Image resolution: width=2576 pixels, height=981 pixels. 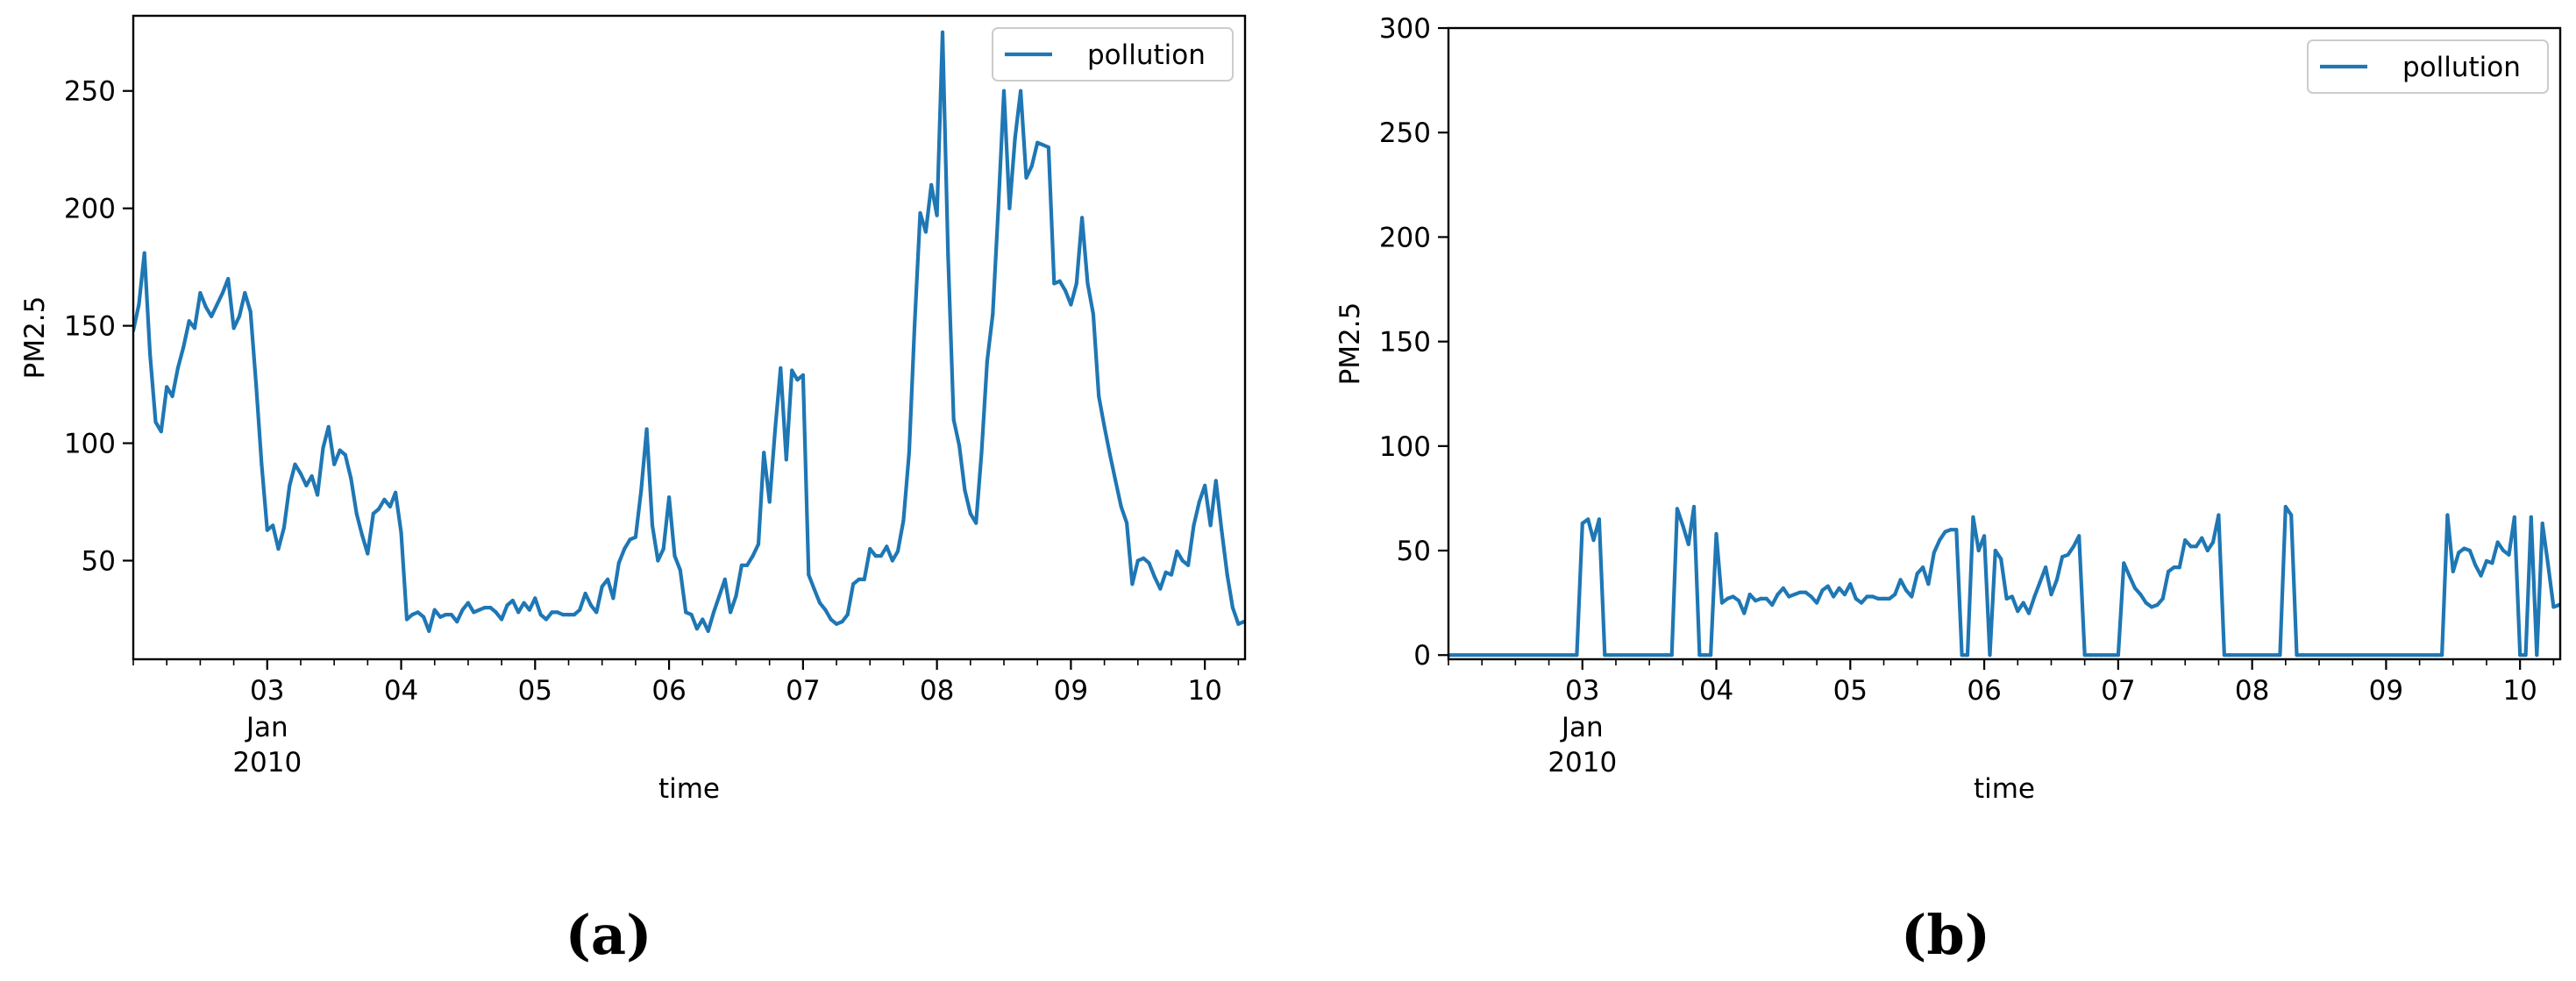 I want to click on y-tick-label-a-150: 150, so click(x=90, y=327).